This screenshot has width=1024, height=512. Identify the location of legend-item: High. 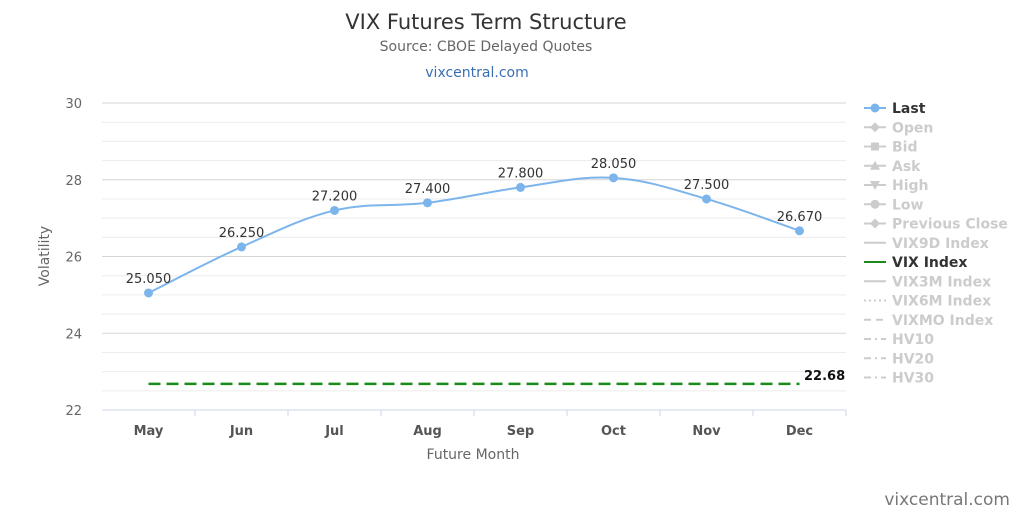
(896, 186).